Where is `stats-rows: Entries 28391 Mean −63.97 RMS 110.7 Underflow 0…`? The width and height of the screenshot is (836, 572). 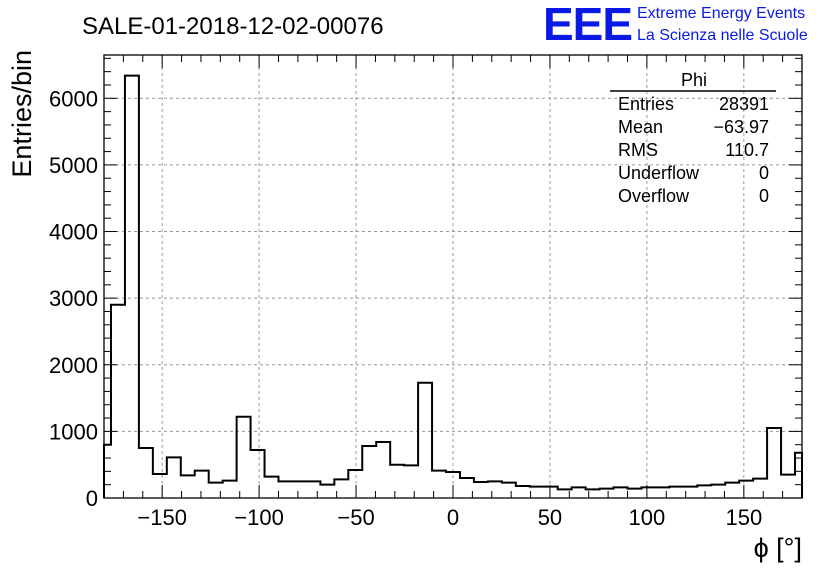
stats-rows: Entries 28391 Mean −63.97 RMS 110.7 Underflow 0… is located at coordinates (693, 150).